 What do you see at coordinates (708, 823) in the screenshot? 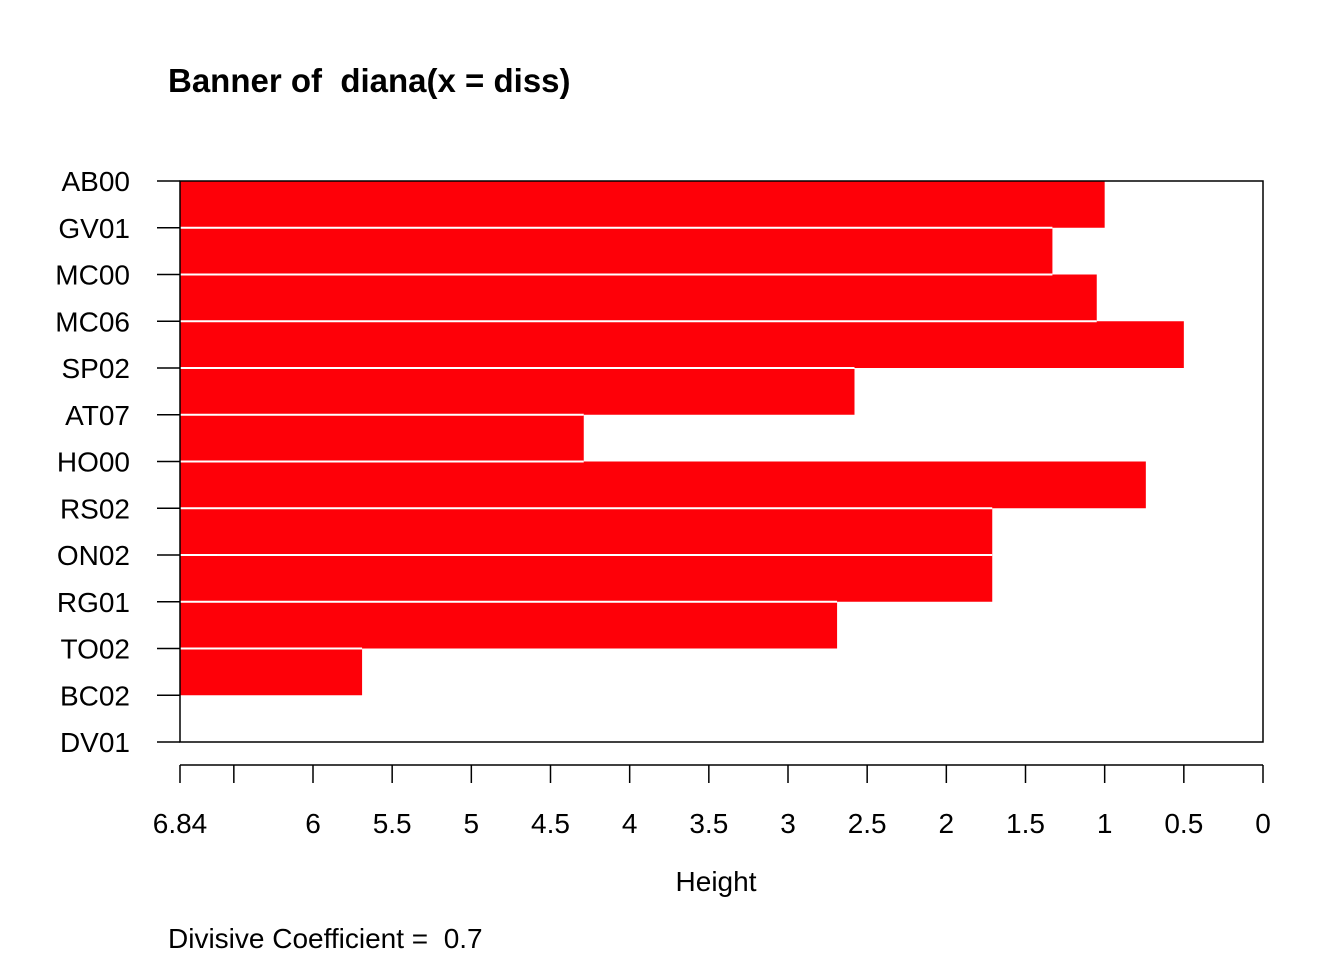
I see `x-tick-label: 3.5` at bounding box center [708, 823].